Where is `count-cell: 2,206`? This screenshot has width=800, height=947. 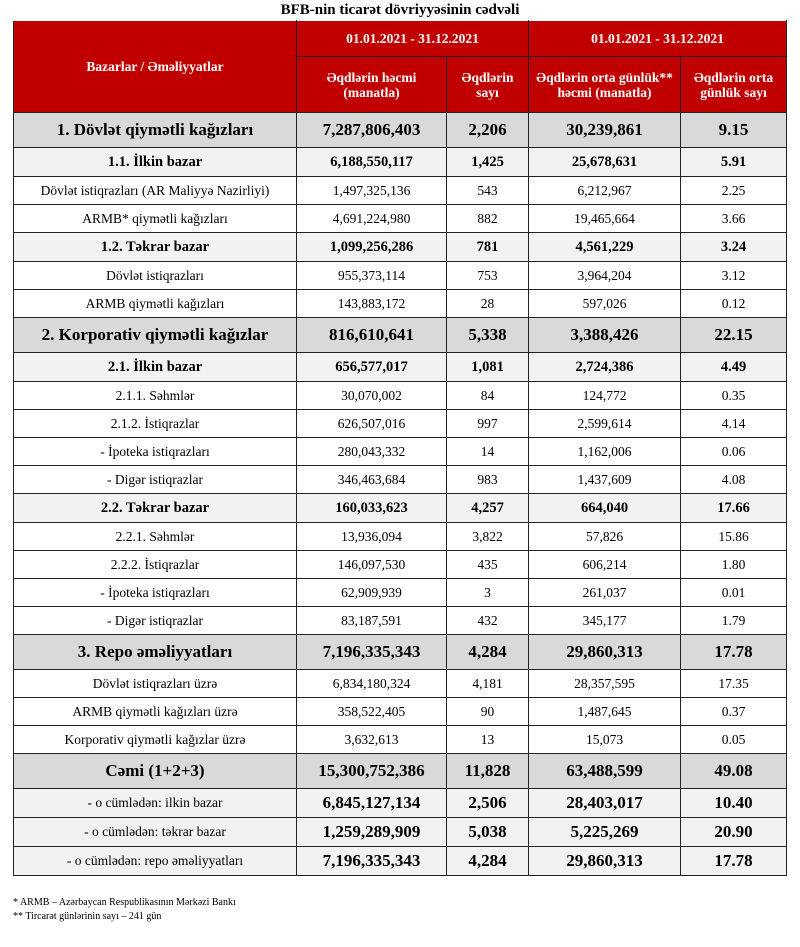 count-cell: 2,206 is located at coordinates (487, 130).